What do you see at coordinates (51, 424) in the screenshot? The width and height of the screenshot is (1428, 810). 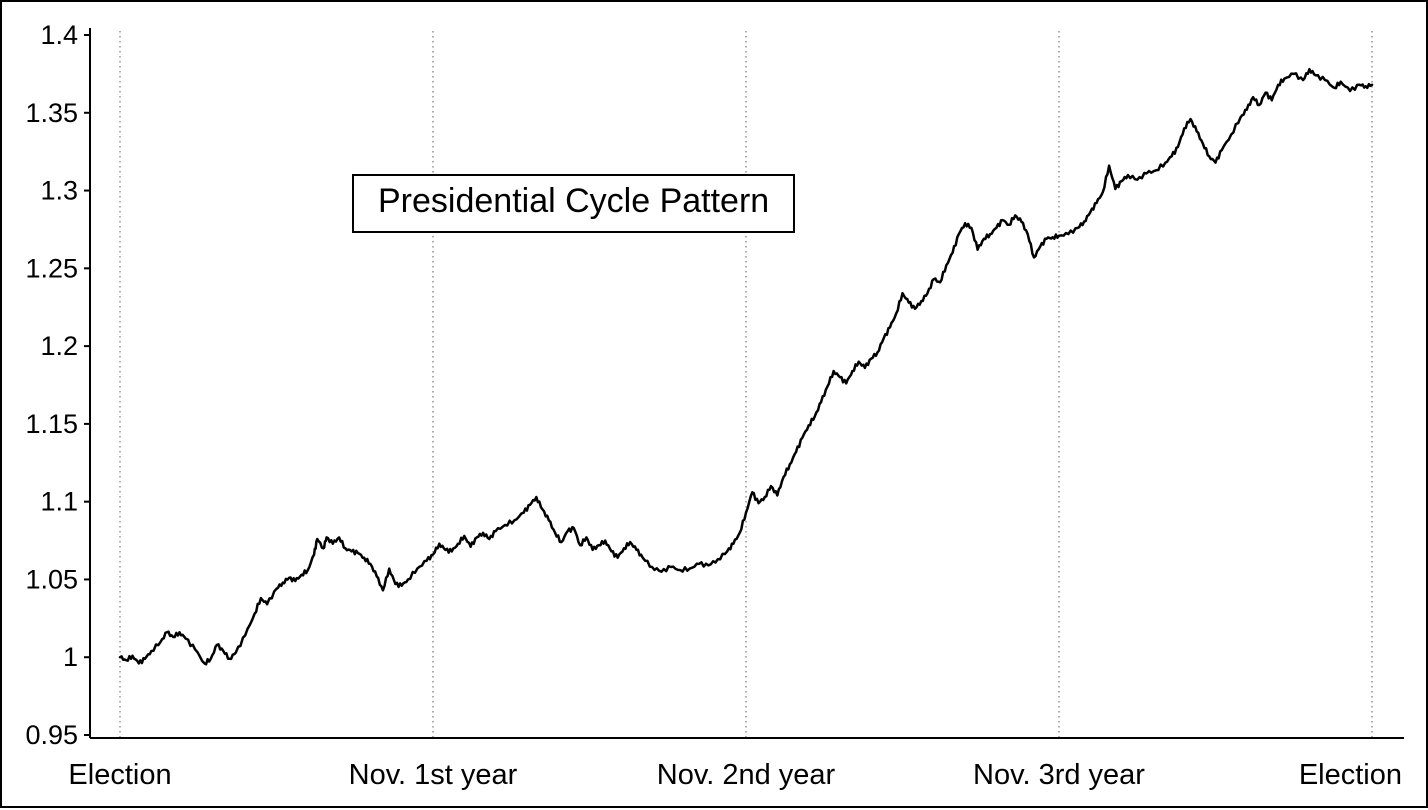 I see `y-tick-label: 1.15` at bounding box center [51, 424].